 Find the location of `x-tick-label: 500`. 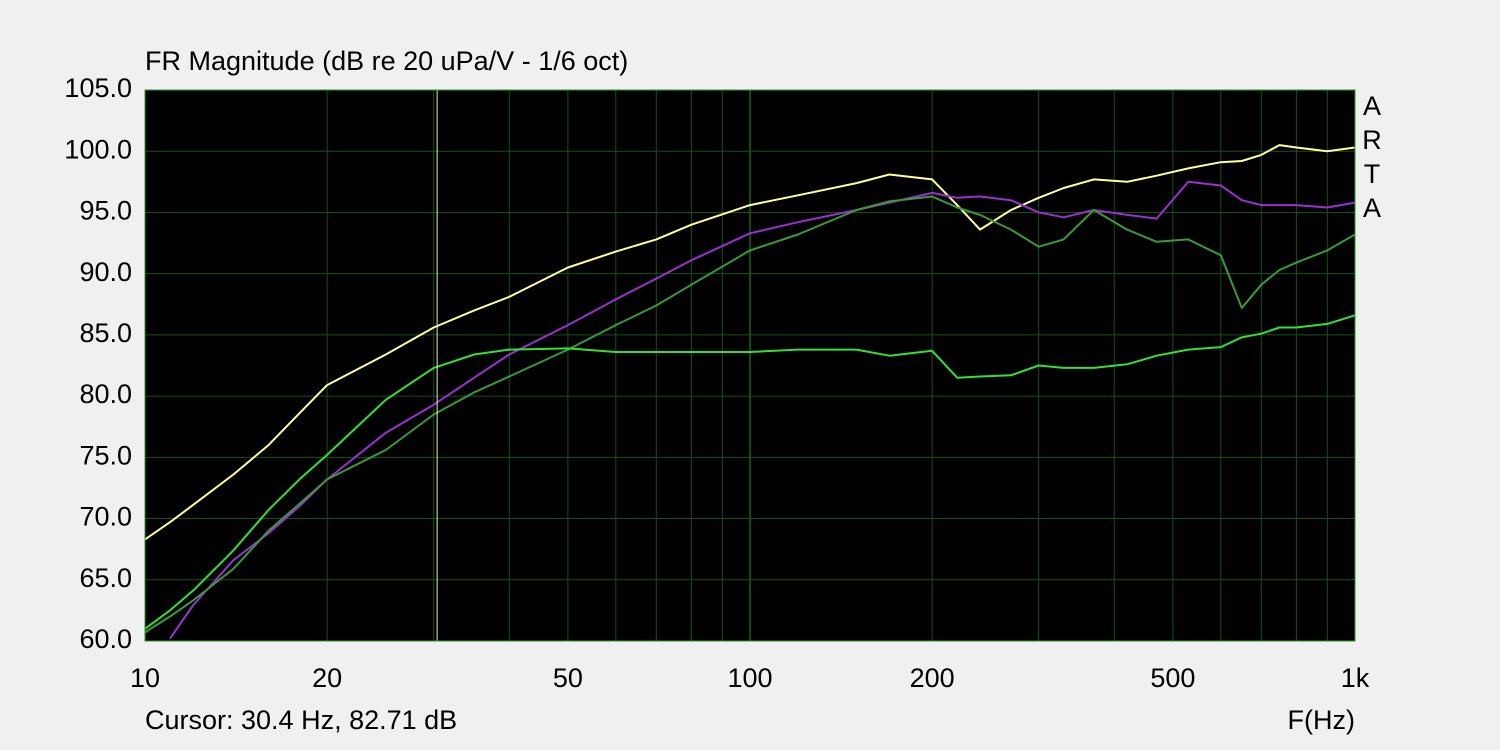

x-tick-label: 500 is located at coordinates (1172, 678).